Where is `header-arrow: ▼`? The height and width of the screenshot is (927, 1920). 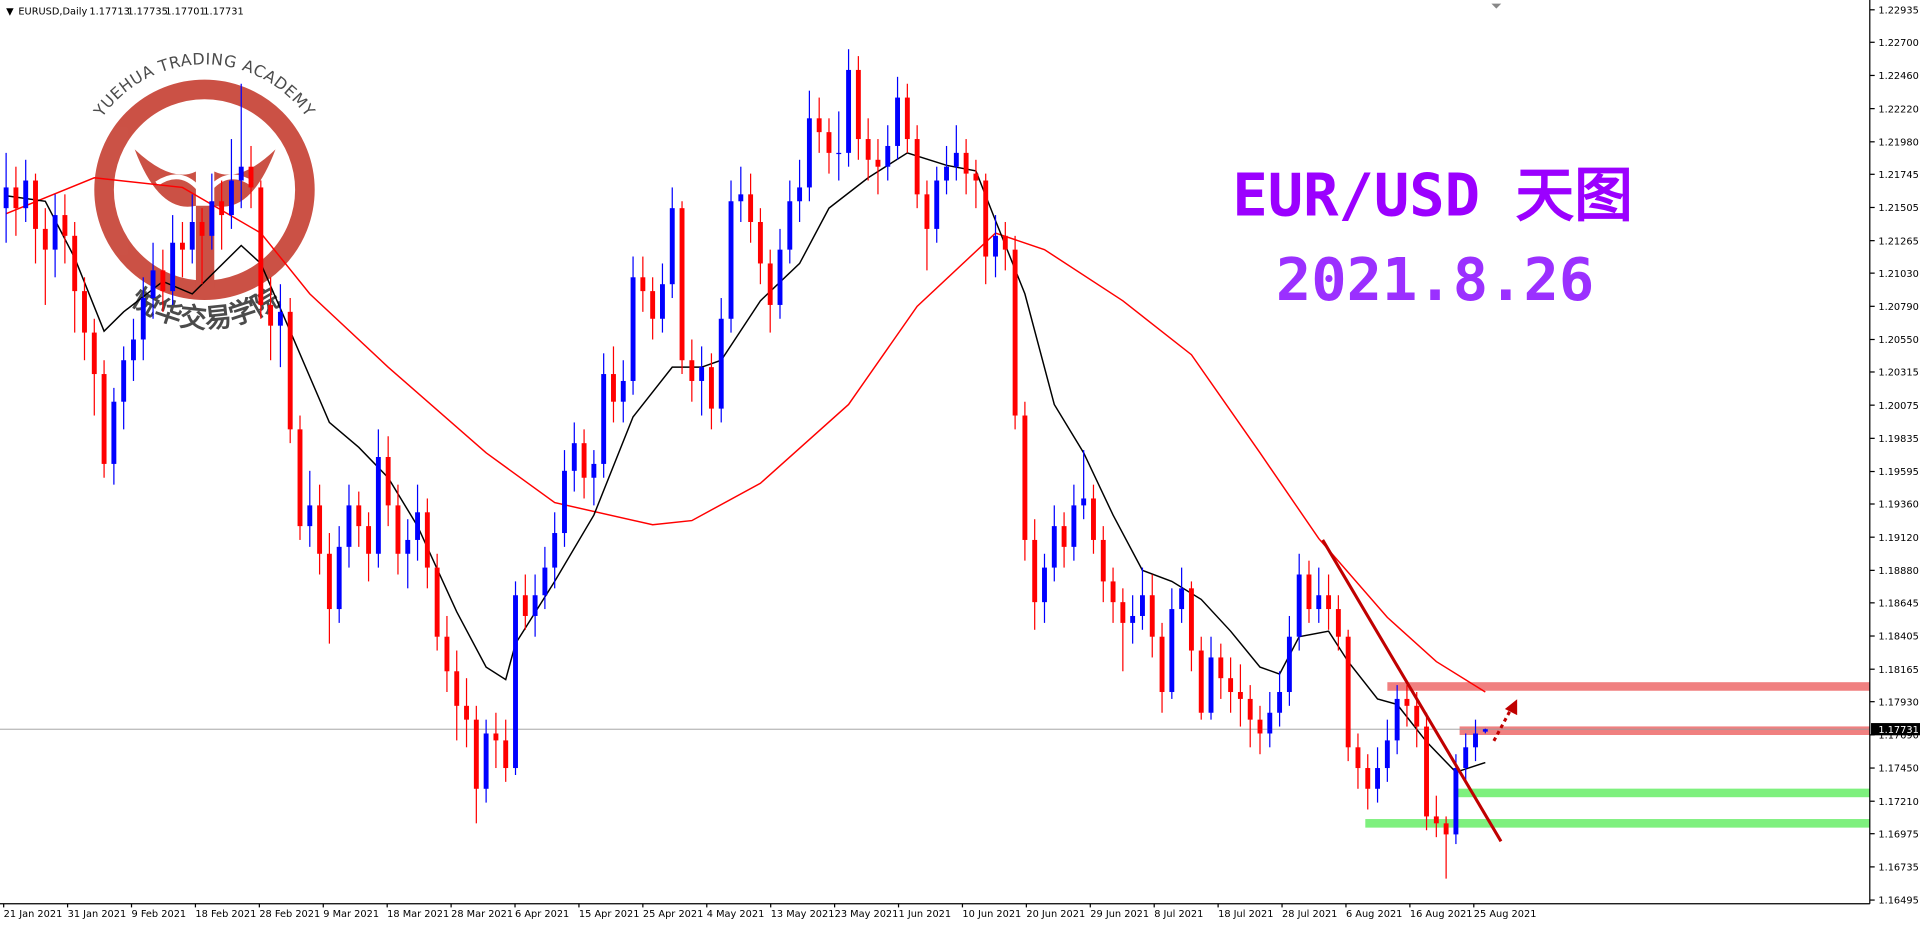 header-arrow: ▼ is located at coordinates (10, 12).